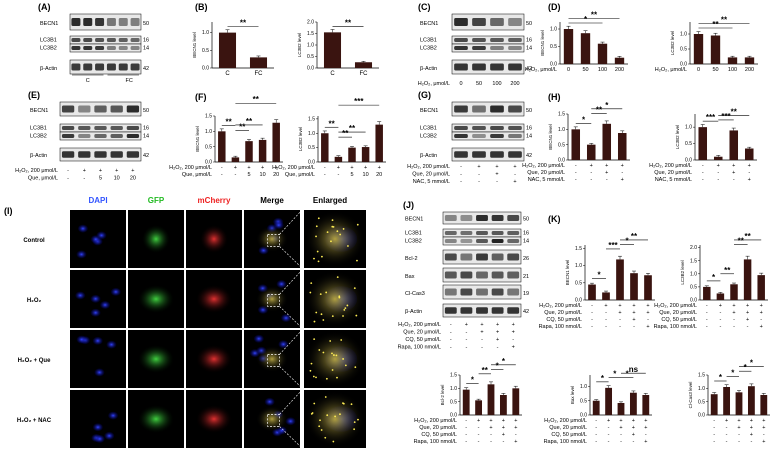  What do you see at coordinates (345, 133) in the screenshot?
I see `significance-mark: **` at bounding box center [345, 133].